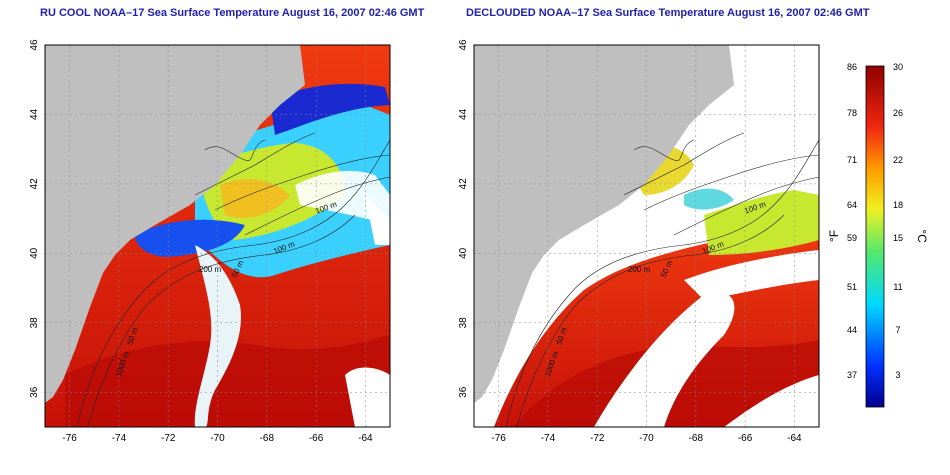 The image size is (950, 475). Describe the element at coordinates (898, 67) in the screenshot. I see `colorbar-tick-celsius: 30` at that location.